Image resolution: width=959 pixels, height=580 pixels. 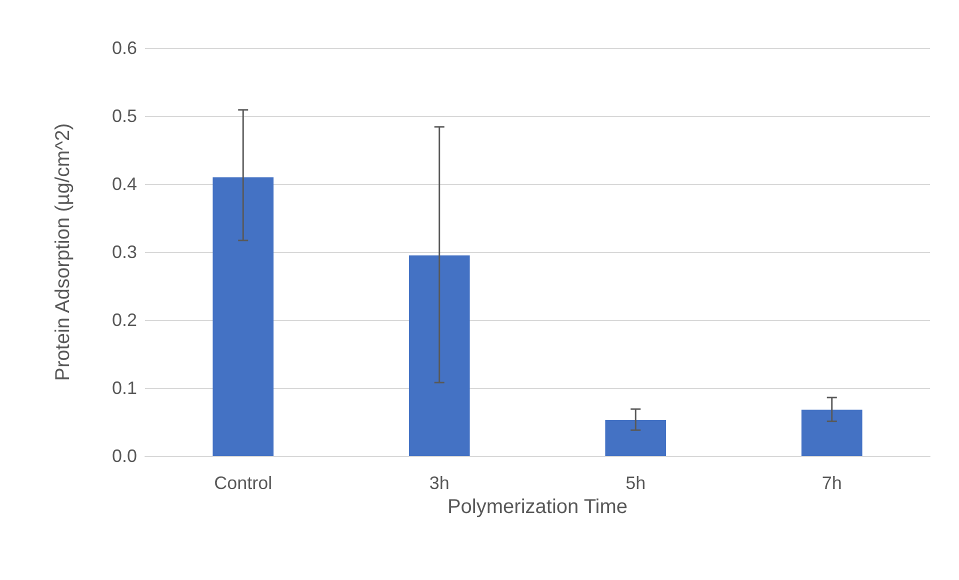 I want to click on y-tick-label: 0.3, so click(x=124, y=252).